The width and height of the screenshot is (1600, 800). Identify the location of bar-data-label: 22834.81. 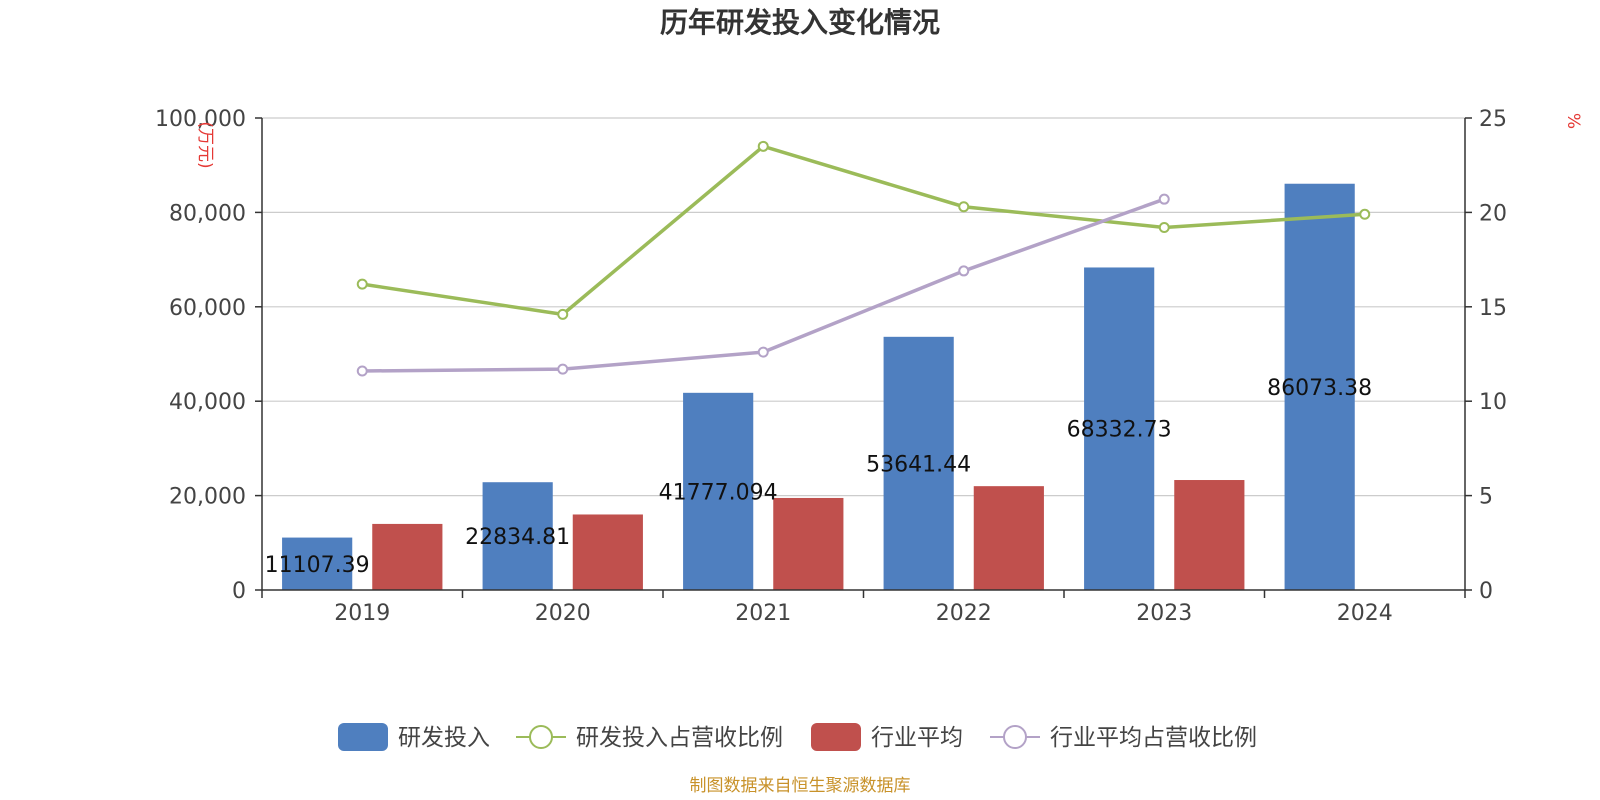
(517, 537).